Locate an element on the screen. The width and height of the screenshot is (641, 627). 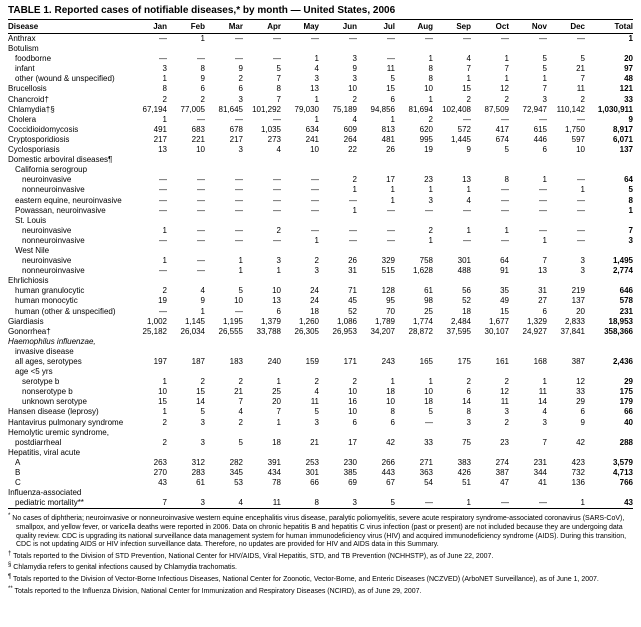
value-cell: 12 is located at coordinates (504, 392).